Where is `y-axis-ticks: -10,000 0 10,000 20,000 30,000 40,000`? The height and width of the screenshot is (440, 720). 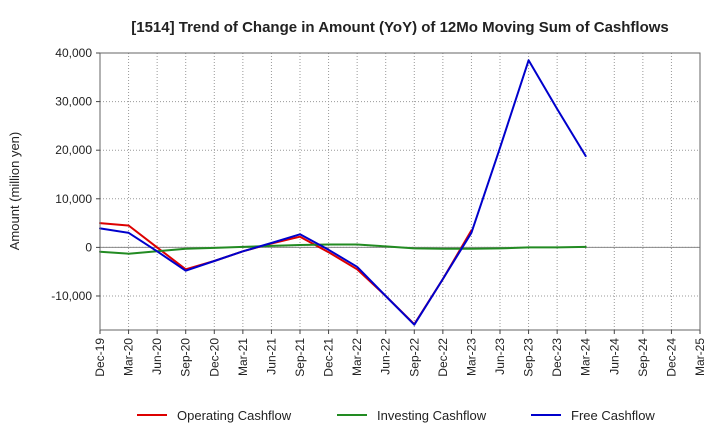
y-axis-ticks: -10,000 0 10,000 20,000 30,000 40,000 is located at coordinates (75, 174).